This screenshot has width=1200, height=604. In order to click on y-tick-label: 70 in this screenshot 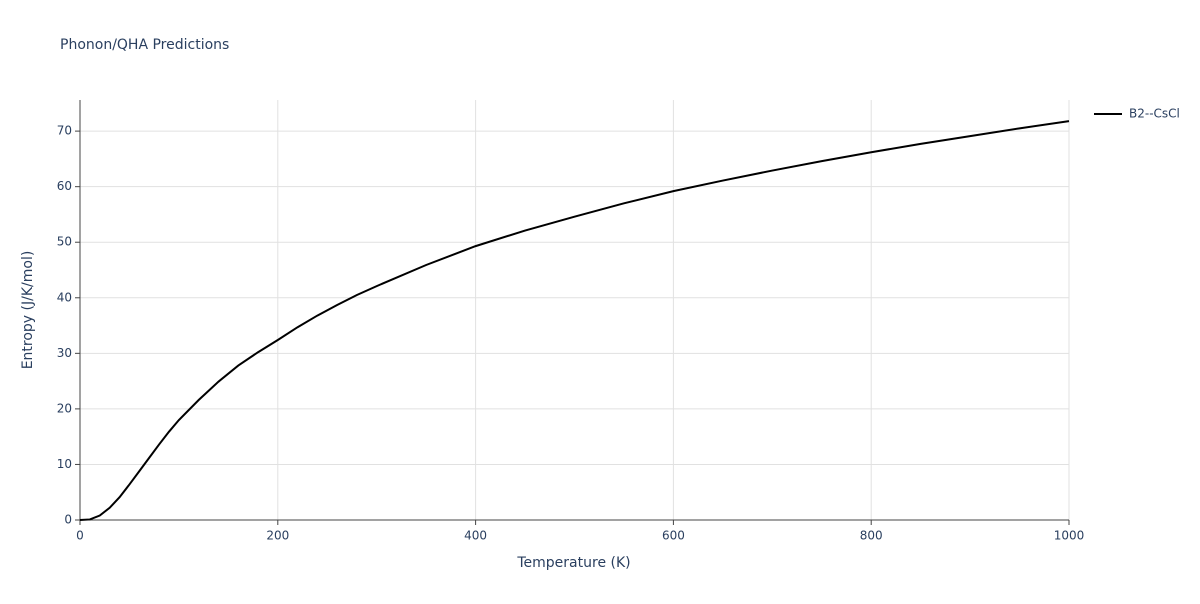, I will do `click(64, 131)`.